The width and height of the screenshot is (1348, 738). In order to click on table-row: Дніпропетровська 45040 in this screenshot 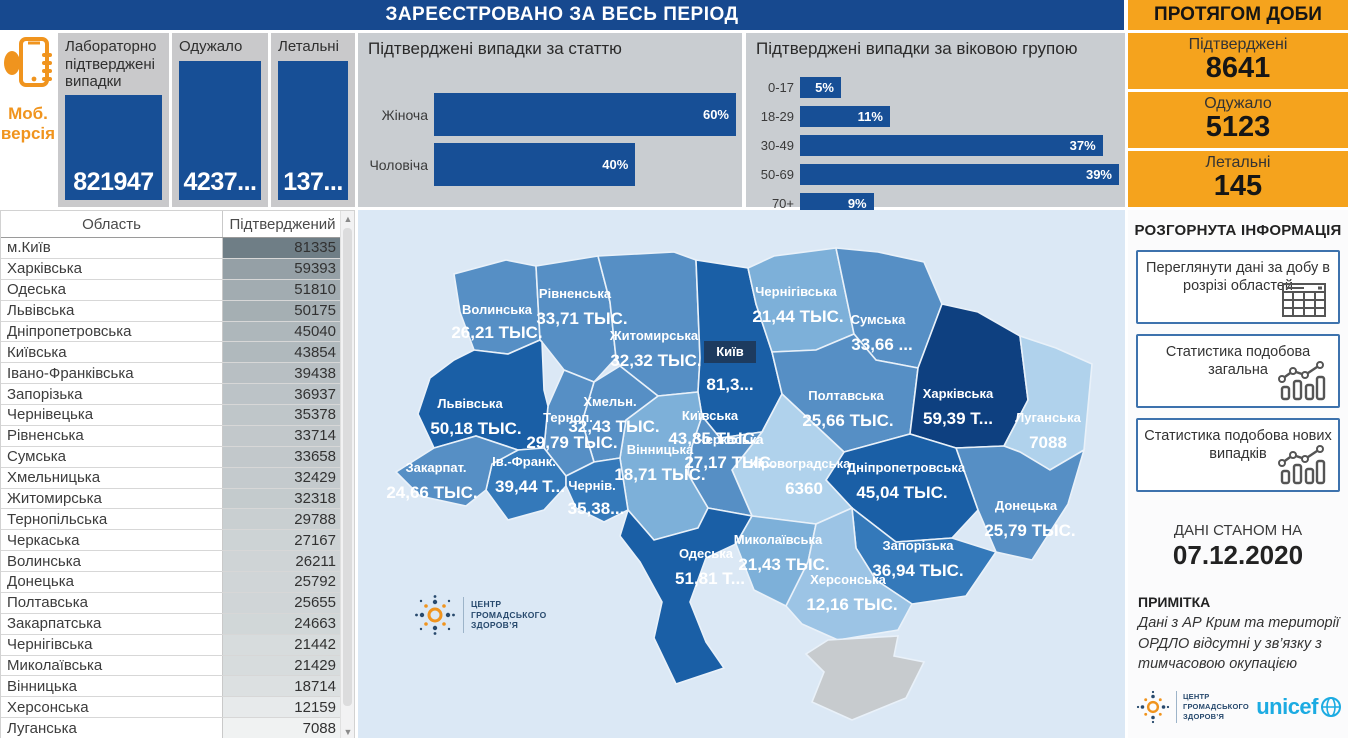, I will do `click(171, 332)`.